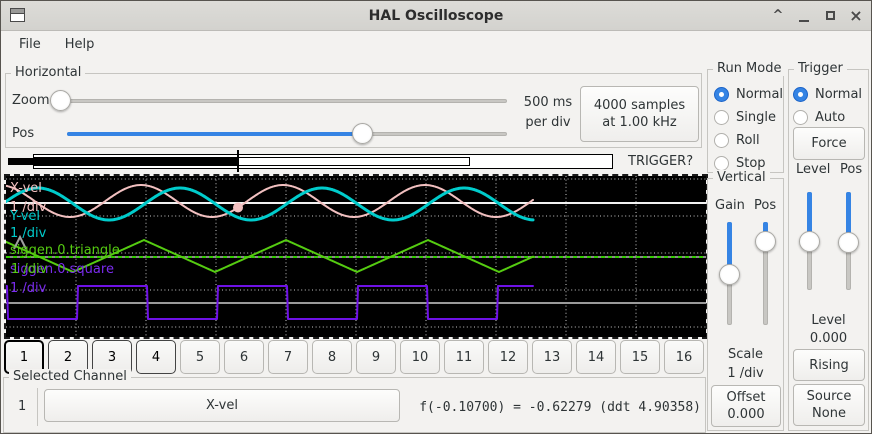  What do you see at coordinates (745, 373) in the screenshot?
I see `scale-value: 1 /div` at bounding box center [745, 373].